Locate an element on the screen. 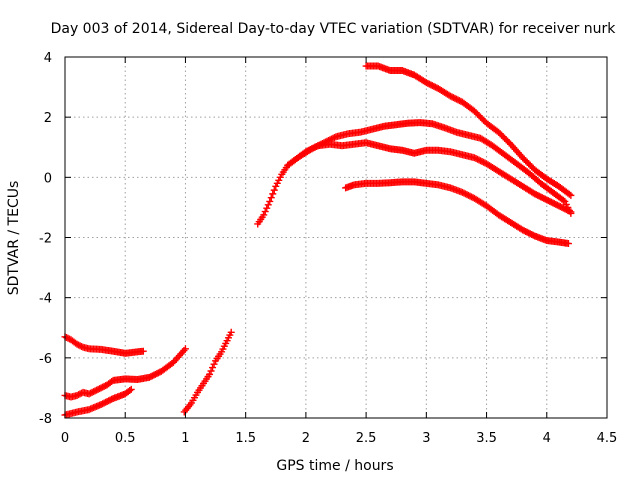 The height and width of the screenshot is (480, 640). x-tick-label: 1.5 is located at coordinates (245, 438).